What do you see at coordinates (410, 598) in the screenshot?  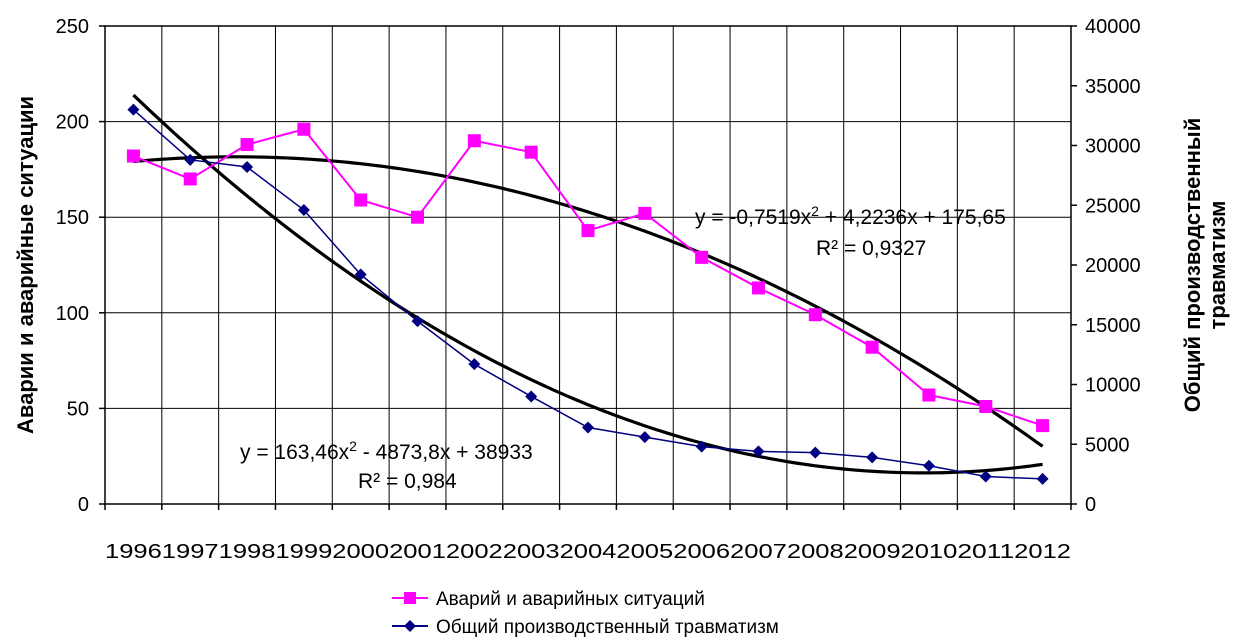 I see `legend-marker-accidents` at bounding box center [410, 598].